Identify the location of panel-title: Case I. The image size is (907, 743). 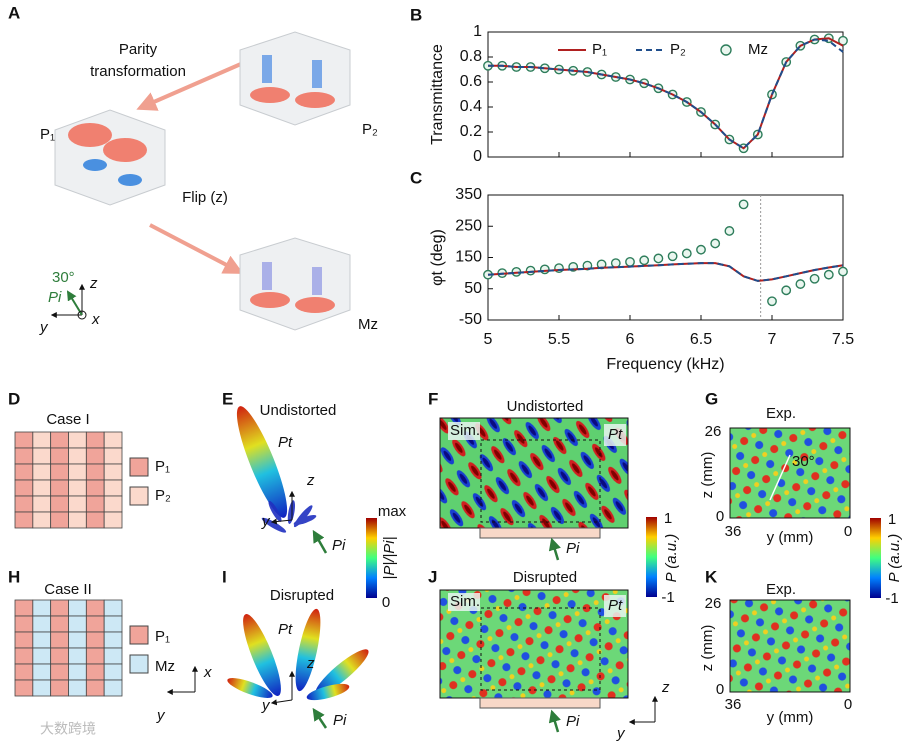
(67, 419).